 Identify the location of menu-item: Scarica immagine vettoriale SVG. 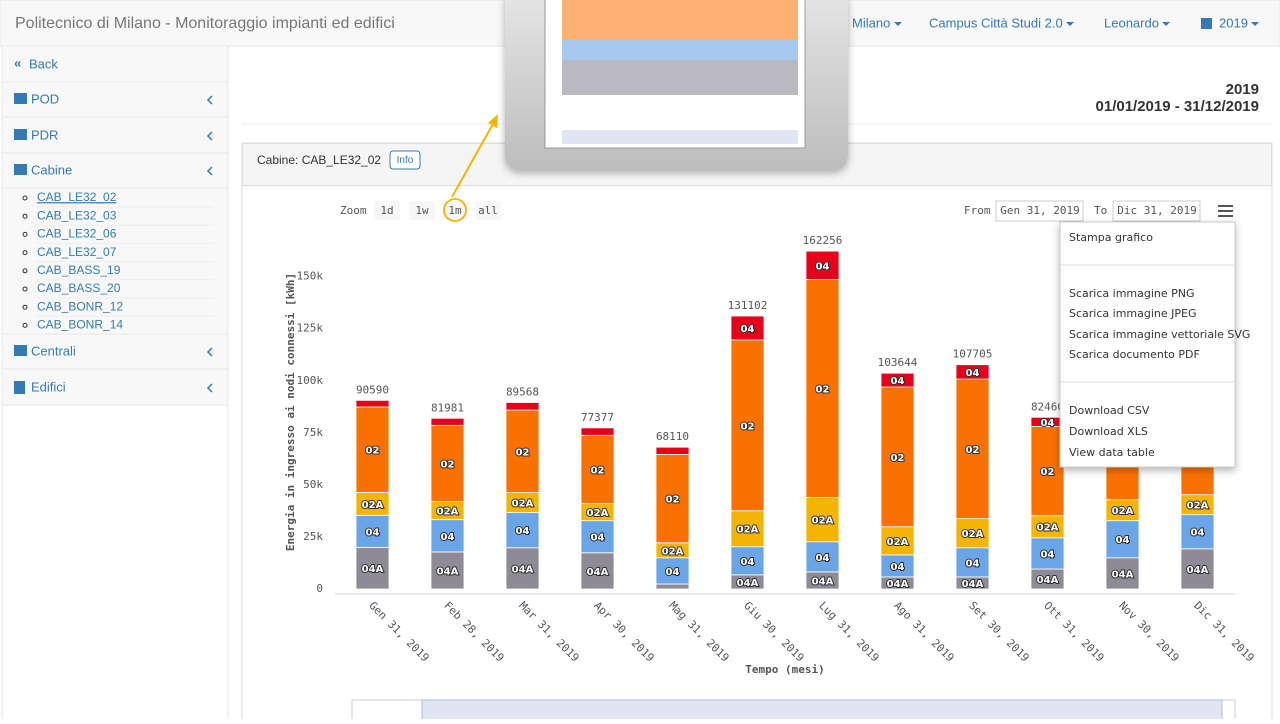
(1159, 334).